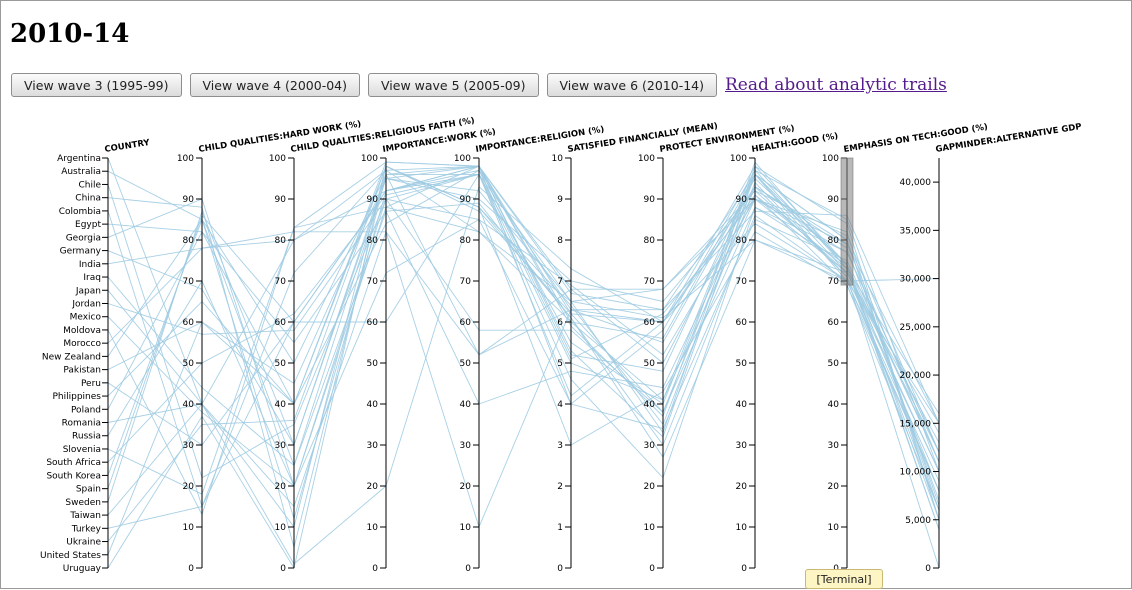  I want to click on analytic-trails-link: Read about analytic trails, so click(836, 85).